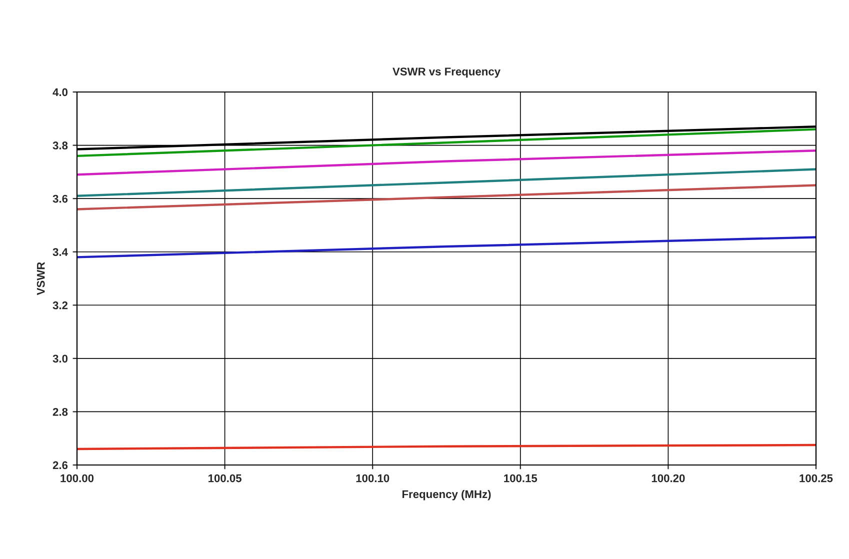  Describe the element at coordinates (60, 305) in the screenshot. I see `y-tick-label: 3.2` at that location.